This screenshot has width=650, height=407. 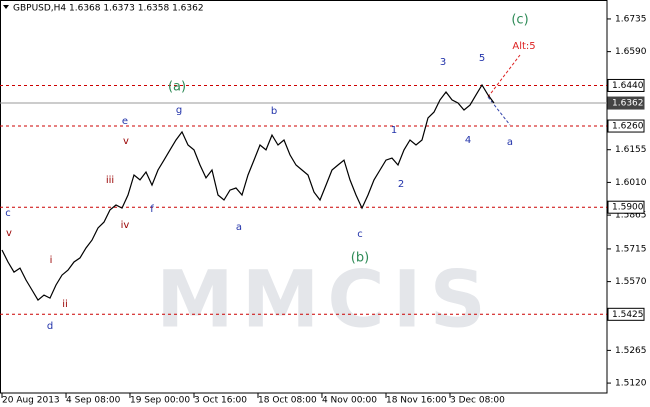 What do you see at coordinates (631, 216) in the screenshot?
I see `y-tick-label: 1.5865` at bounding box center [631, 216].